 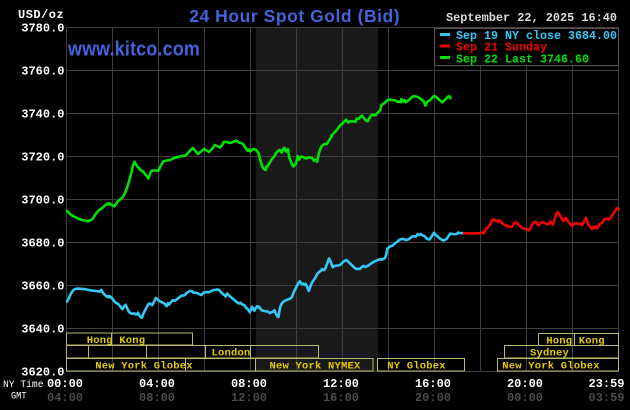 What do you see at coordinates (42, 72) in the screenshot?
I see `svg-text: 3760.0` at bounding box center [42, 72].